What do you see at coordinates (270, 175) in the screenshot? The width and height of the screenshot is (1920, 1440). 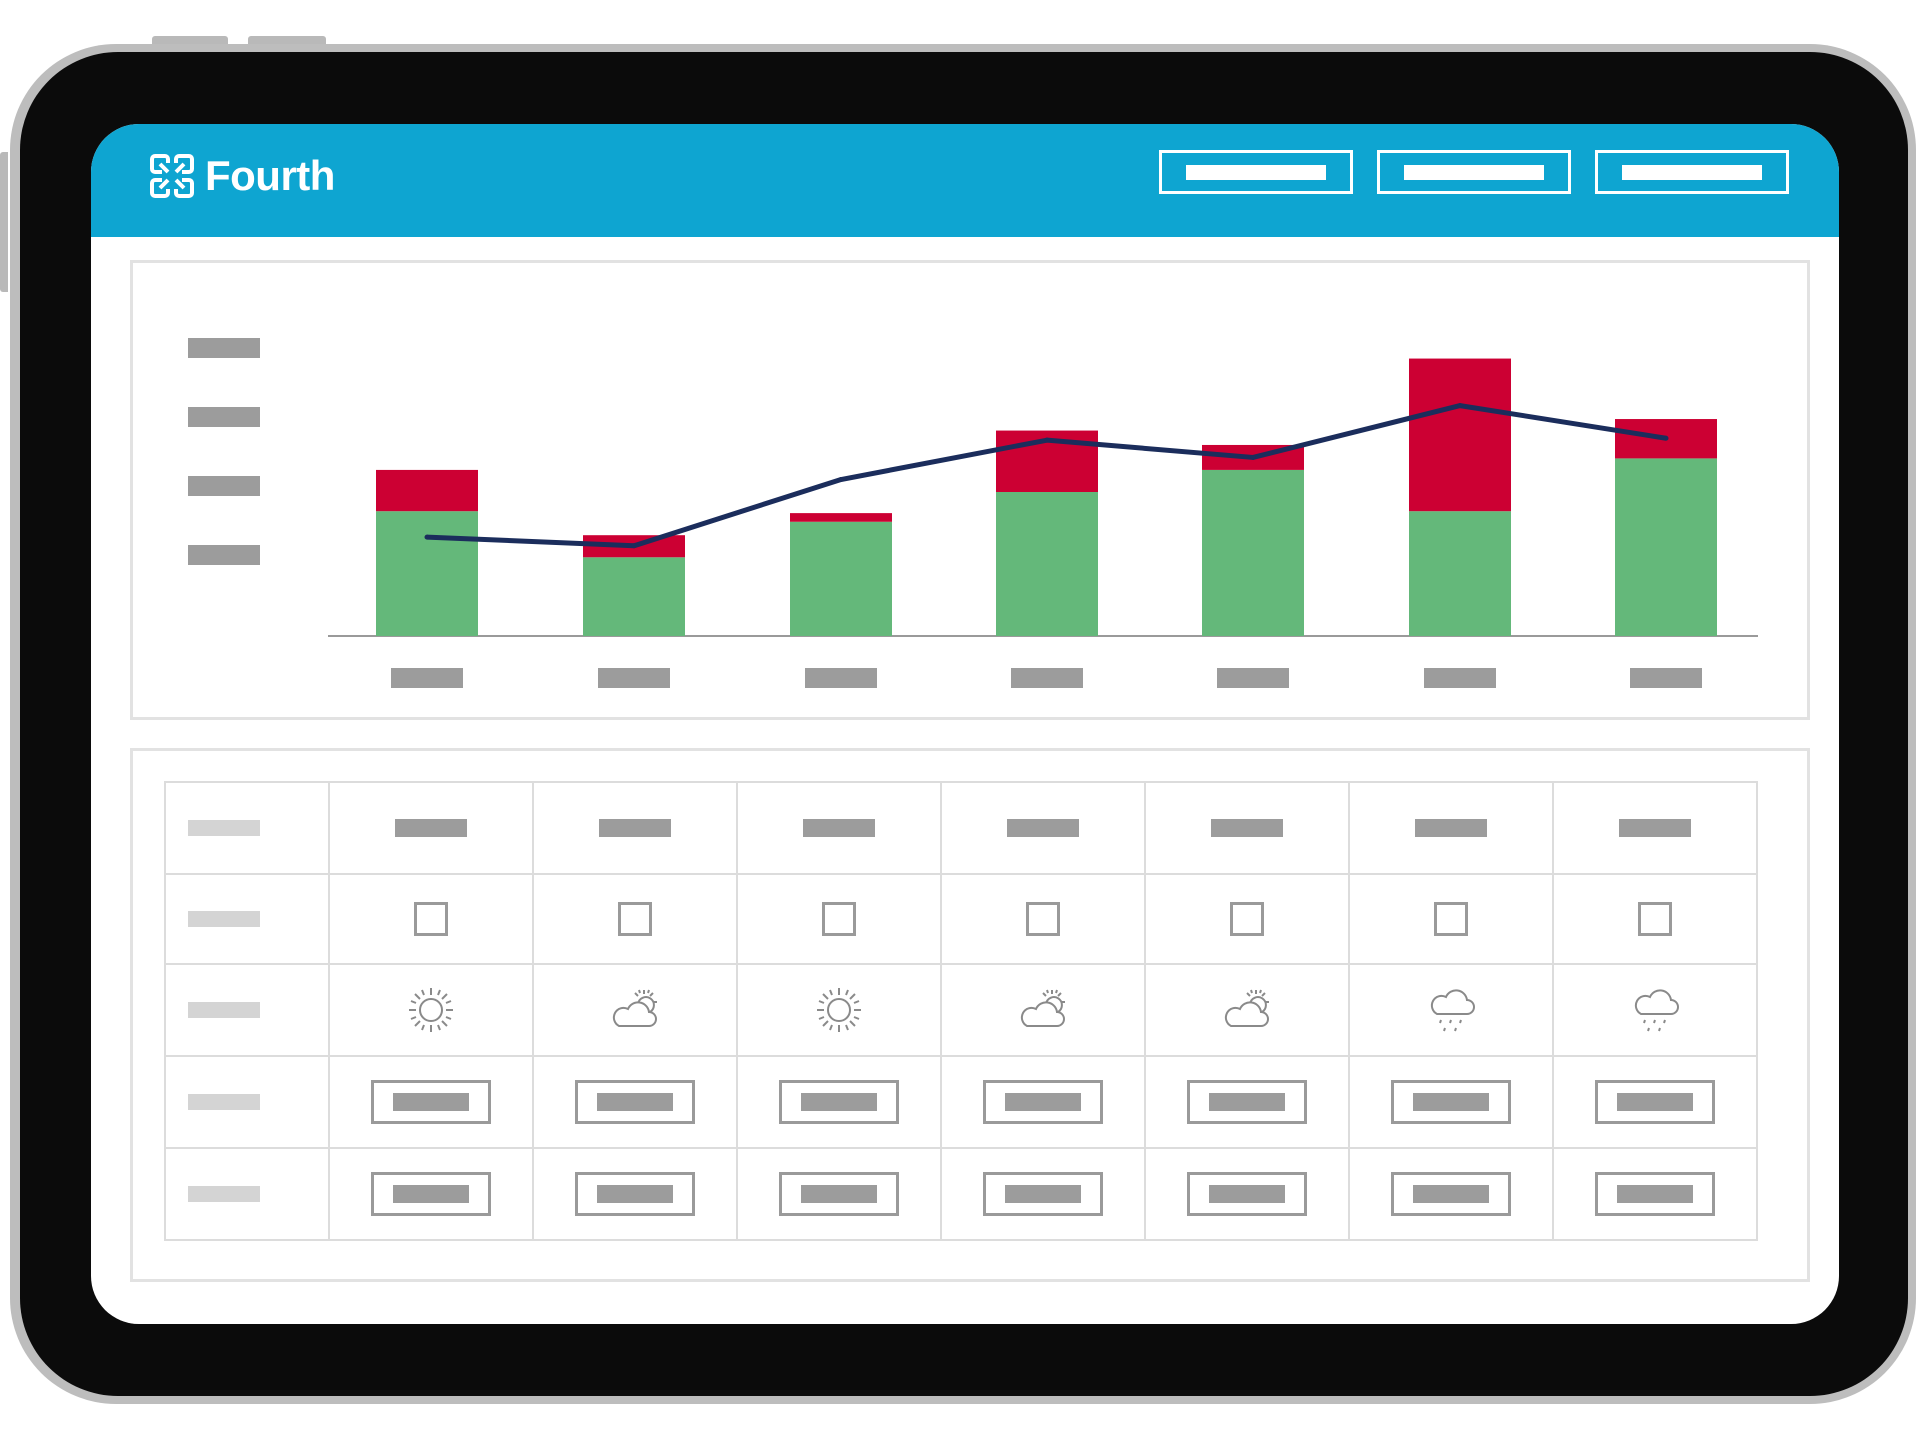 I see `brand-name: Fourth` at bounding box center [270, 175].